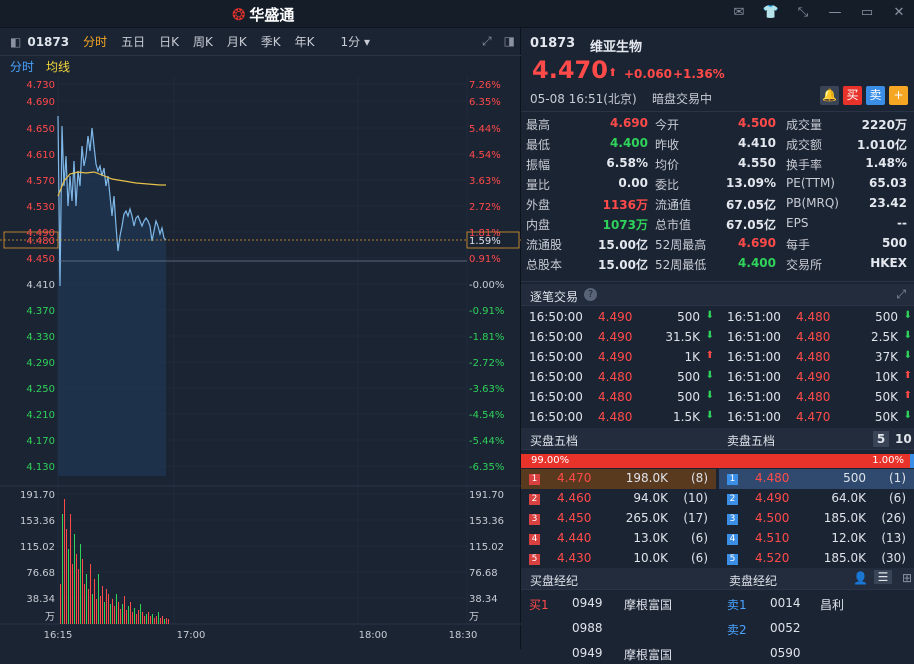 The height and width of the screenshot is (664, 914). Describe the element at coordinates (538, 185) in the screenshot. I see `stat-label: 量比` at that location.